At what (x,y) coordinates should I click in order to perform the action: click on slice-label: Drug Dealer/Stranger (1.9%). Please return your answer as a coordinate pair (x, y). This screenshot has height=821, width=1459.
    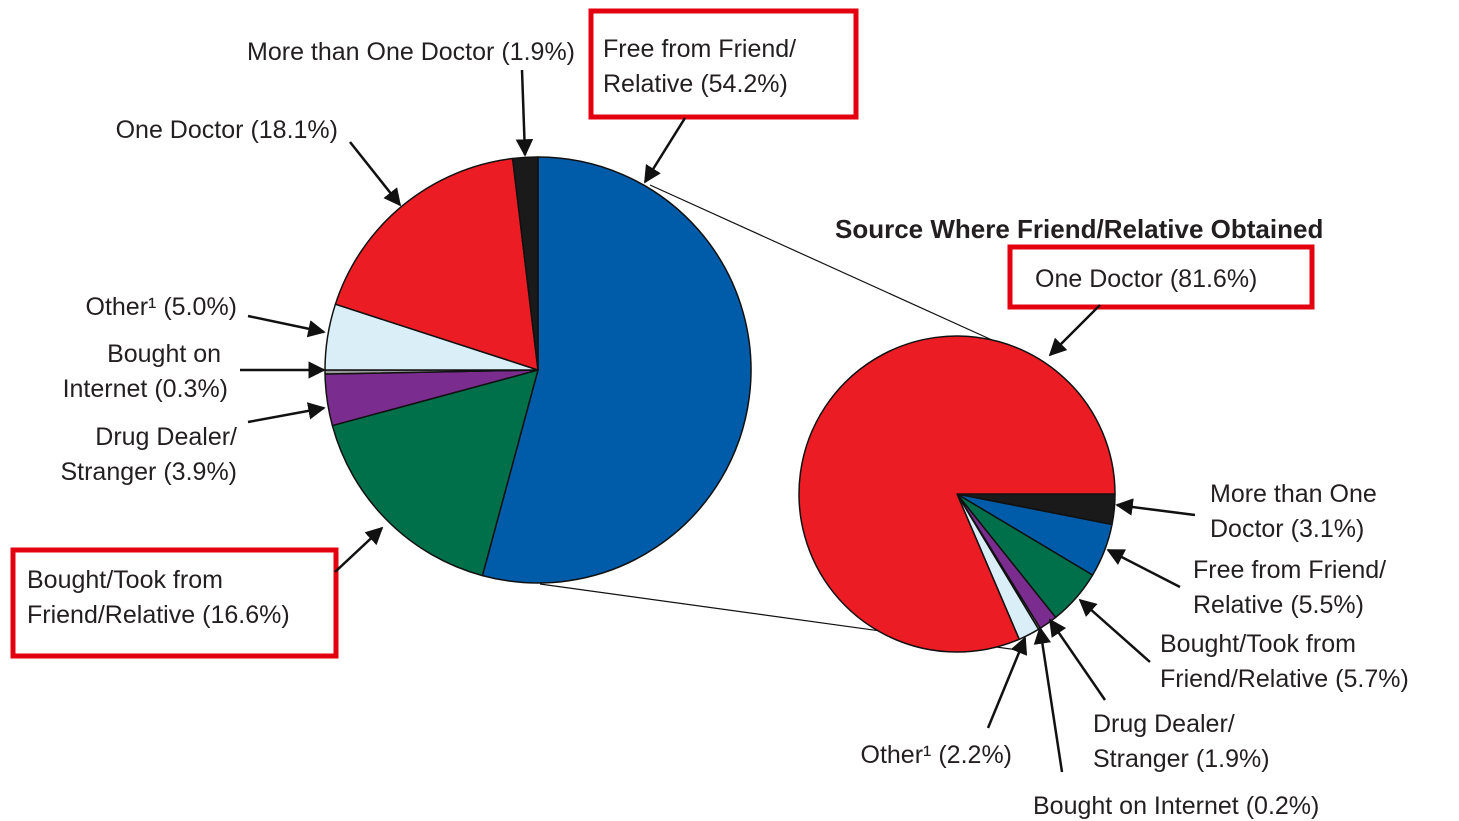
    Looking at the image, I should click on (1181, 741).